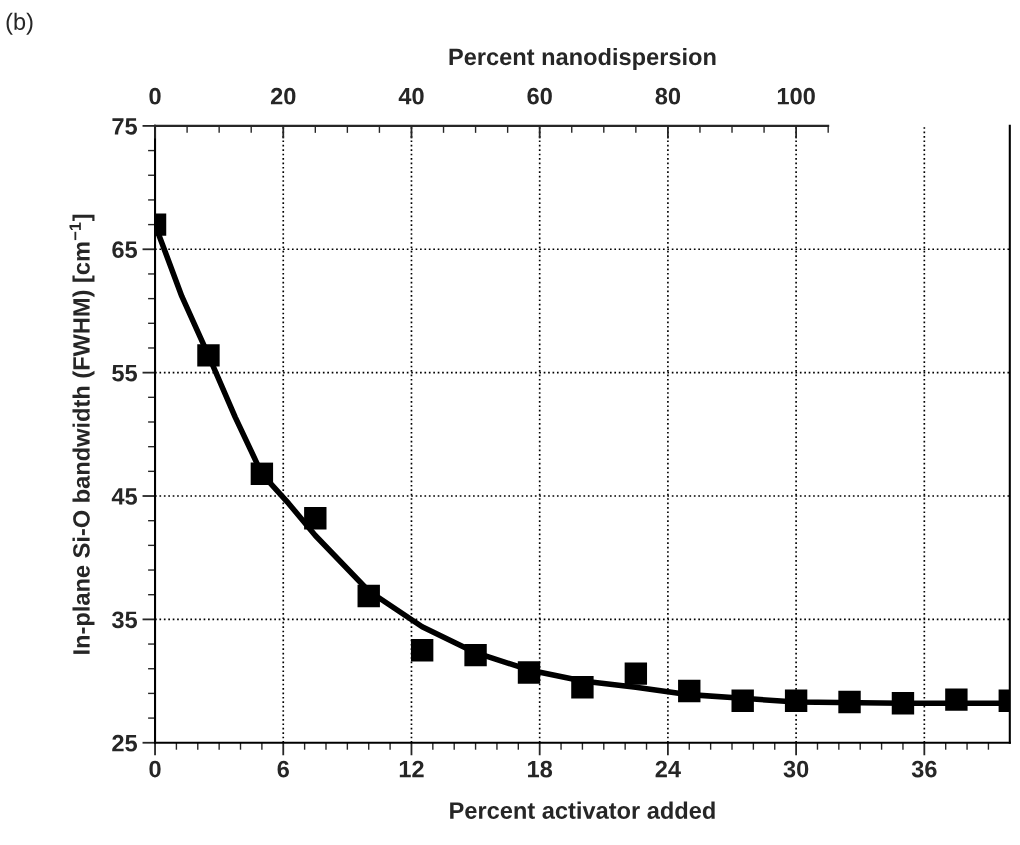 This screenshot has height=845, width=1020. Describe the element at coordinates (411, 96) in the screenshot. I see `x2-tick-label: 40` at that location.